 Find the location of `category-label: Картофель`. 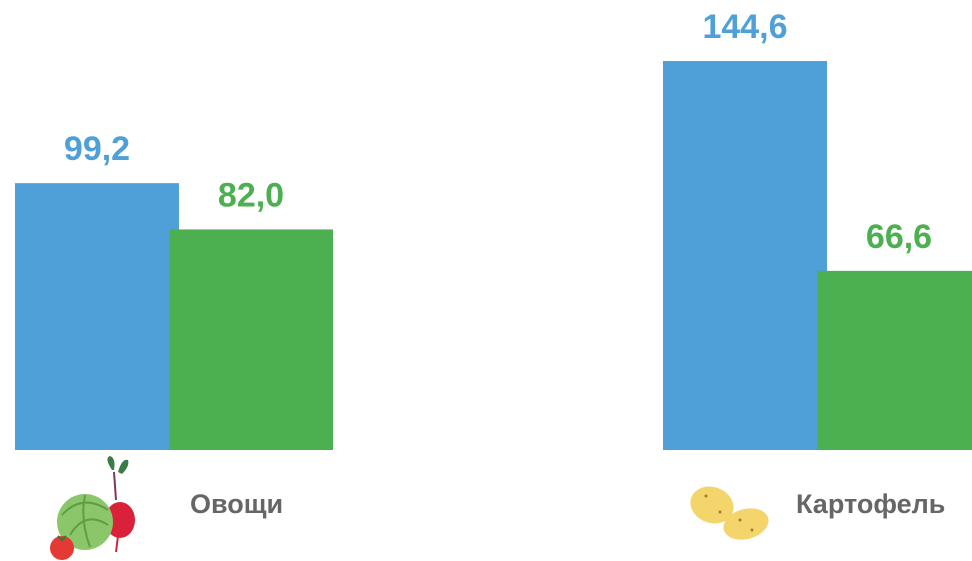

category-label: Картофель is located at coordinates (870, 504).